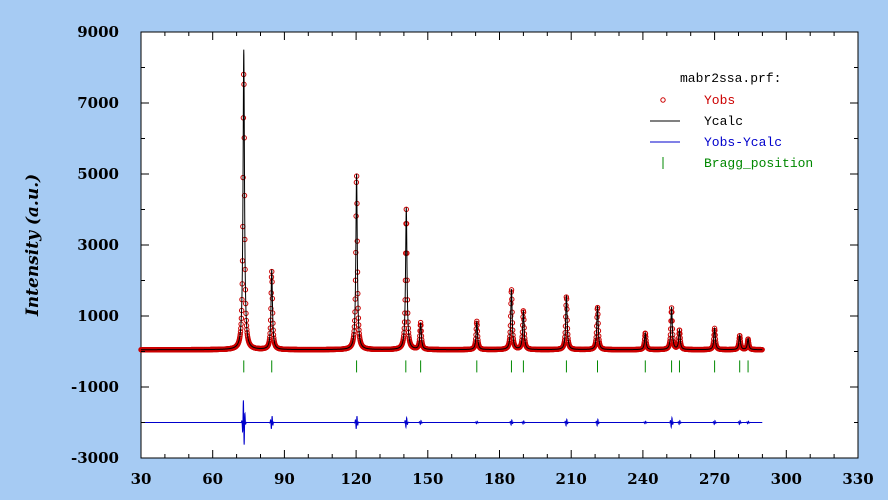 The height and width of the screenshot is (500, 888). What do you see at coordinates (284, 479) in the screenshot?
I see `x-tick-label: 90` at bounding box center [284, 479].